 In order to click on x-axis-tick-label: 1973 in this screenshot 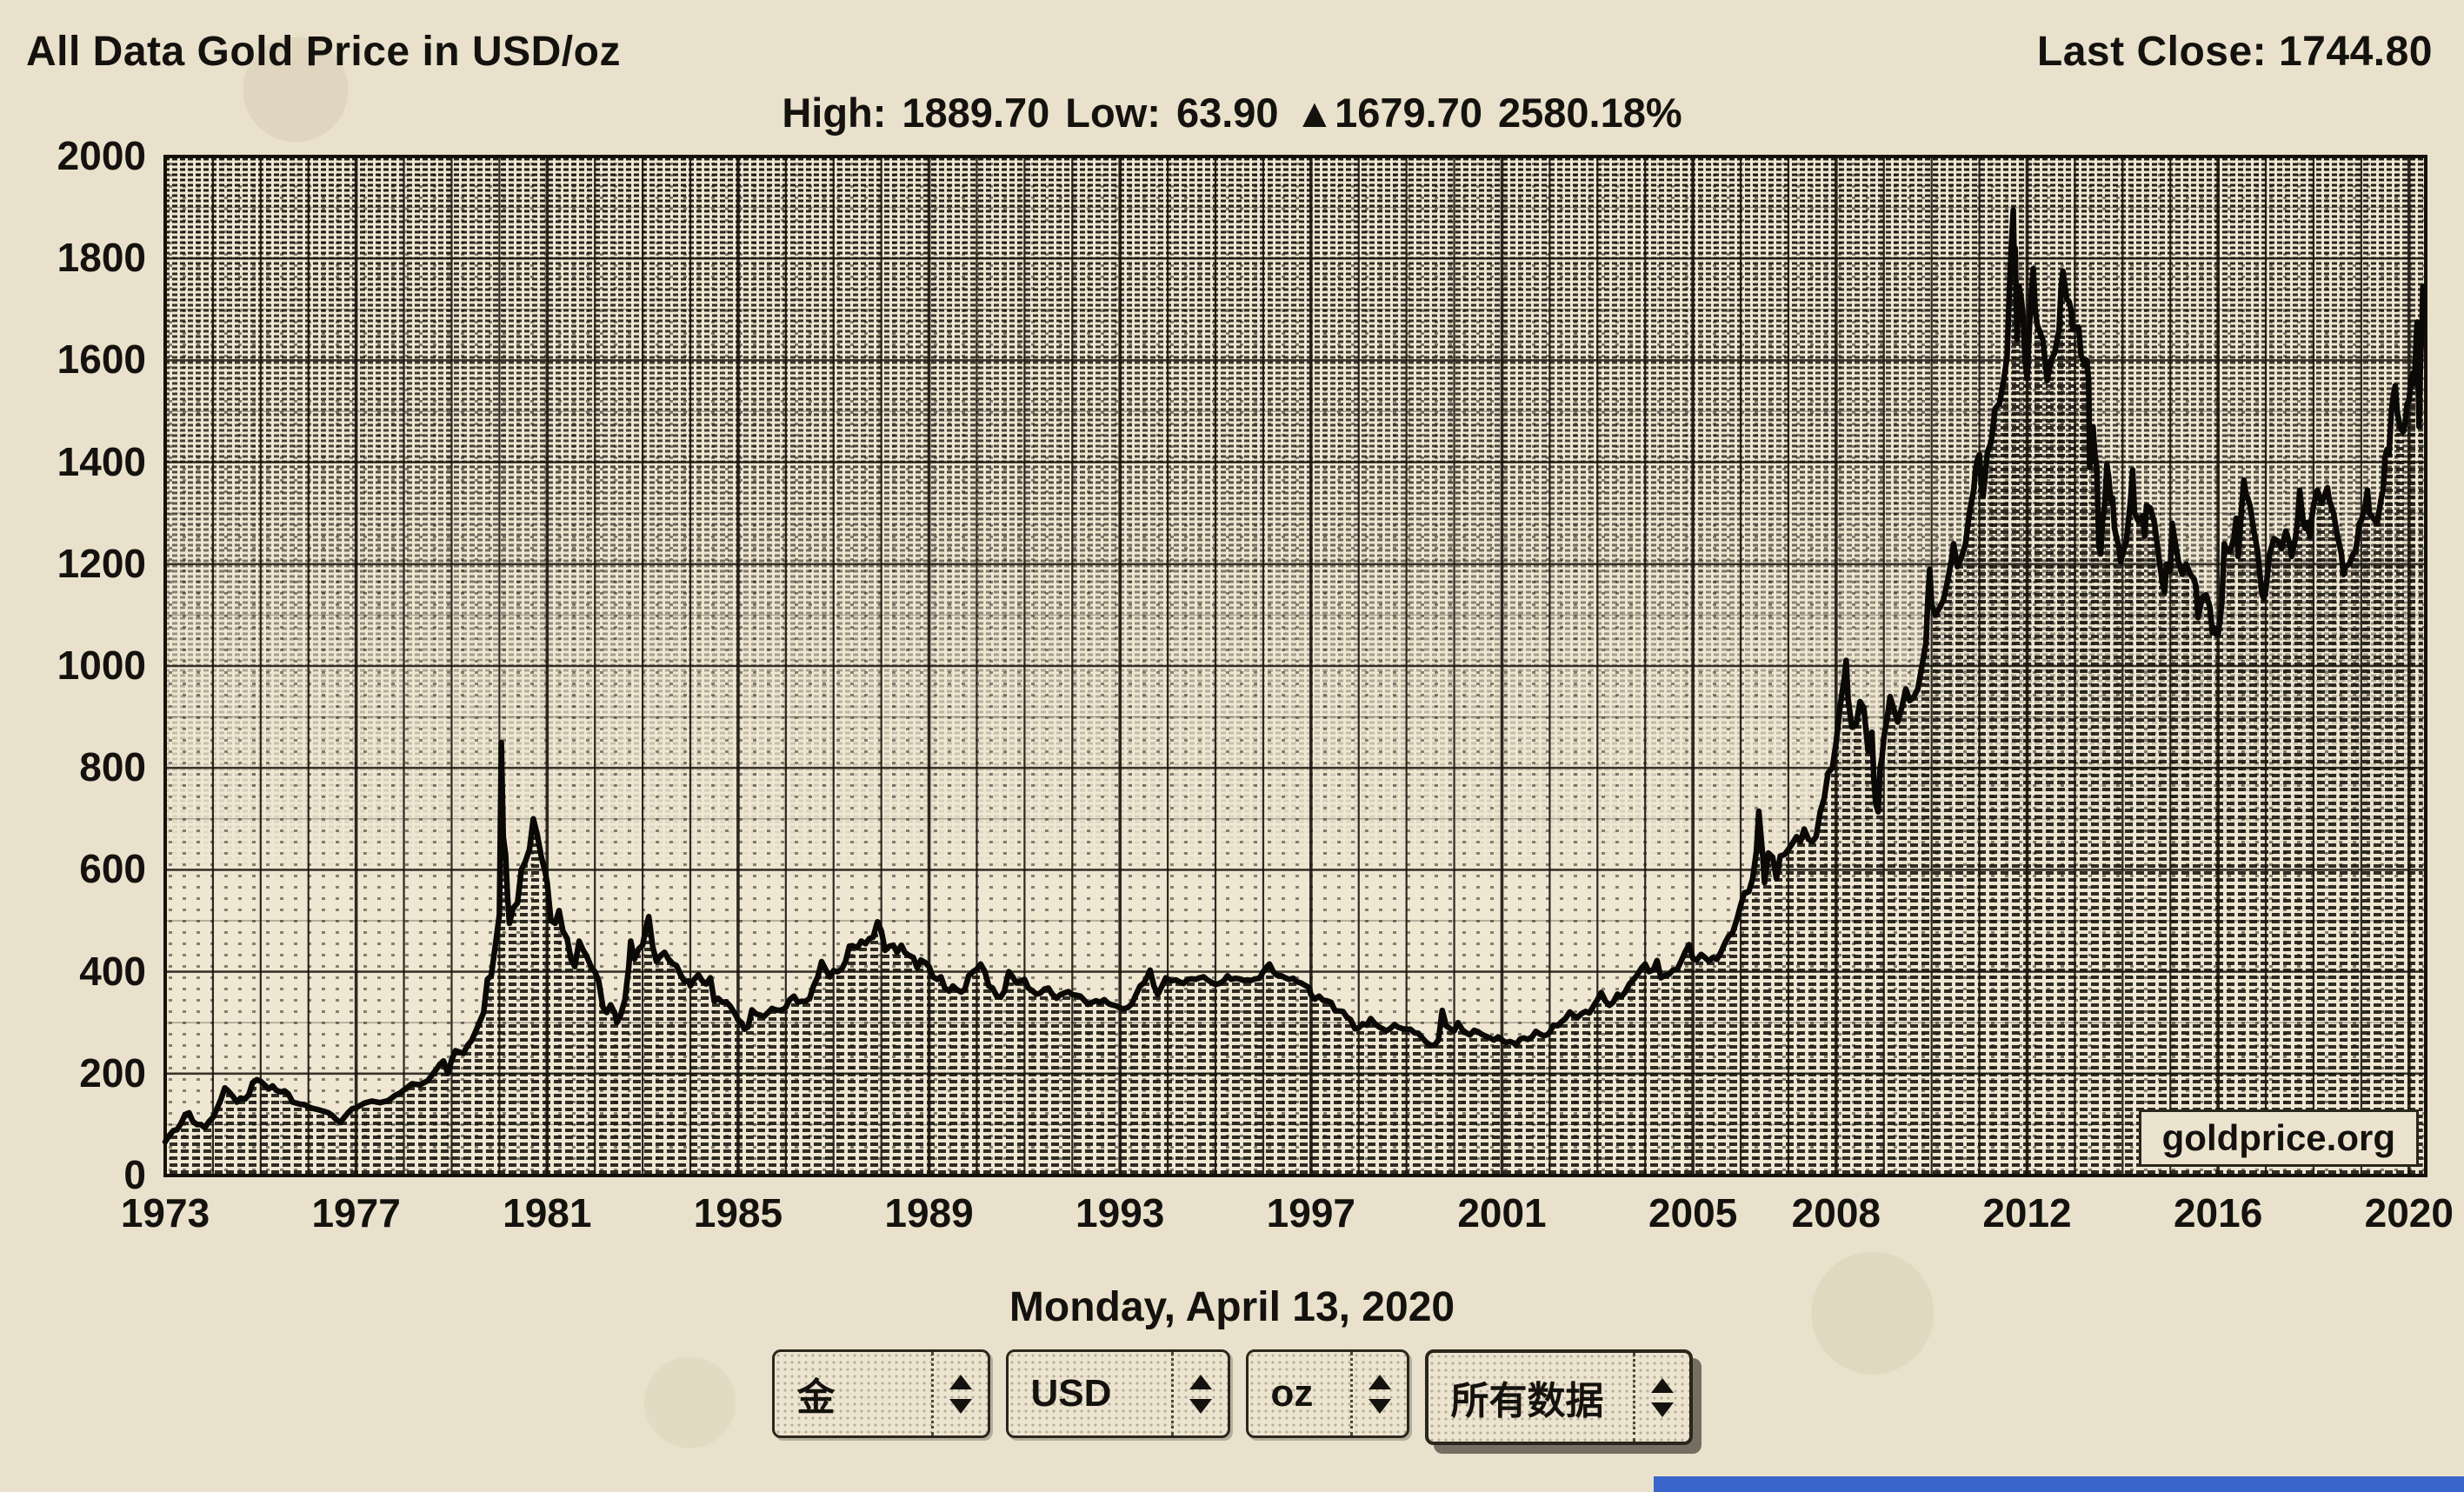, I will do `click(165, 1213)`.